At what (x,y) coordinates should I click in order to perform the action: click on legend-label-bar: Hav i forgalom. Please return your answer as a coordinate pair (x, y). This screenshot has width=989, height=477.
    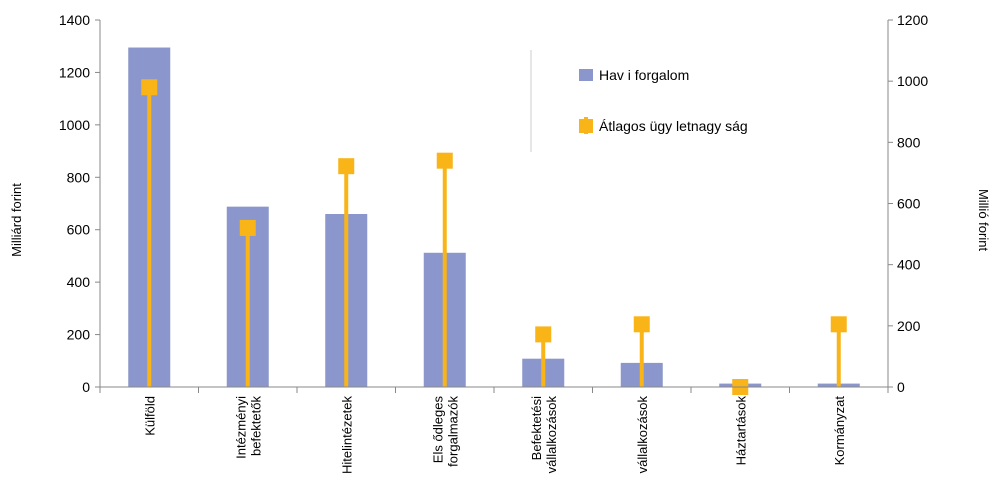
    Looking at the image, I should click on (644, 75).